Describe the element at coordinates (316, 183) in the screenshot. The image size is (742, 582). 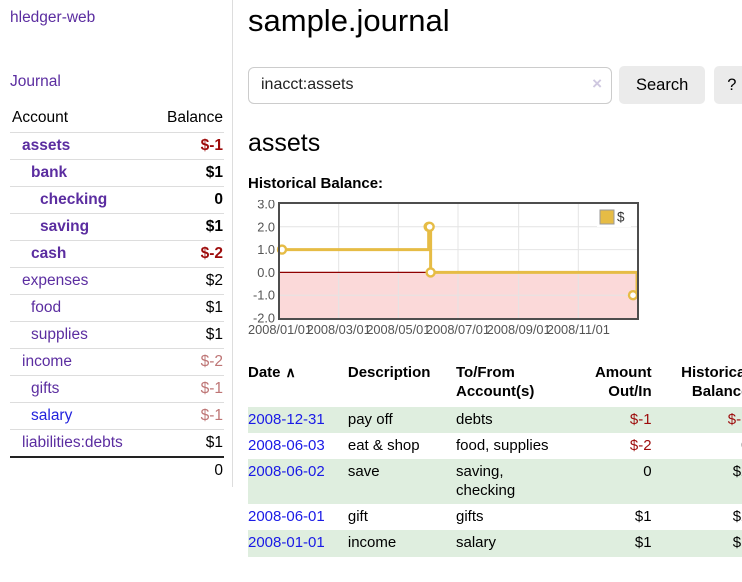
I see `chart-heading: Historical Balance:` at that location.